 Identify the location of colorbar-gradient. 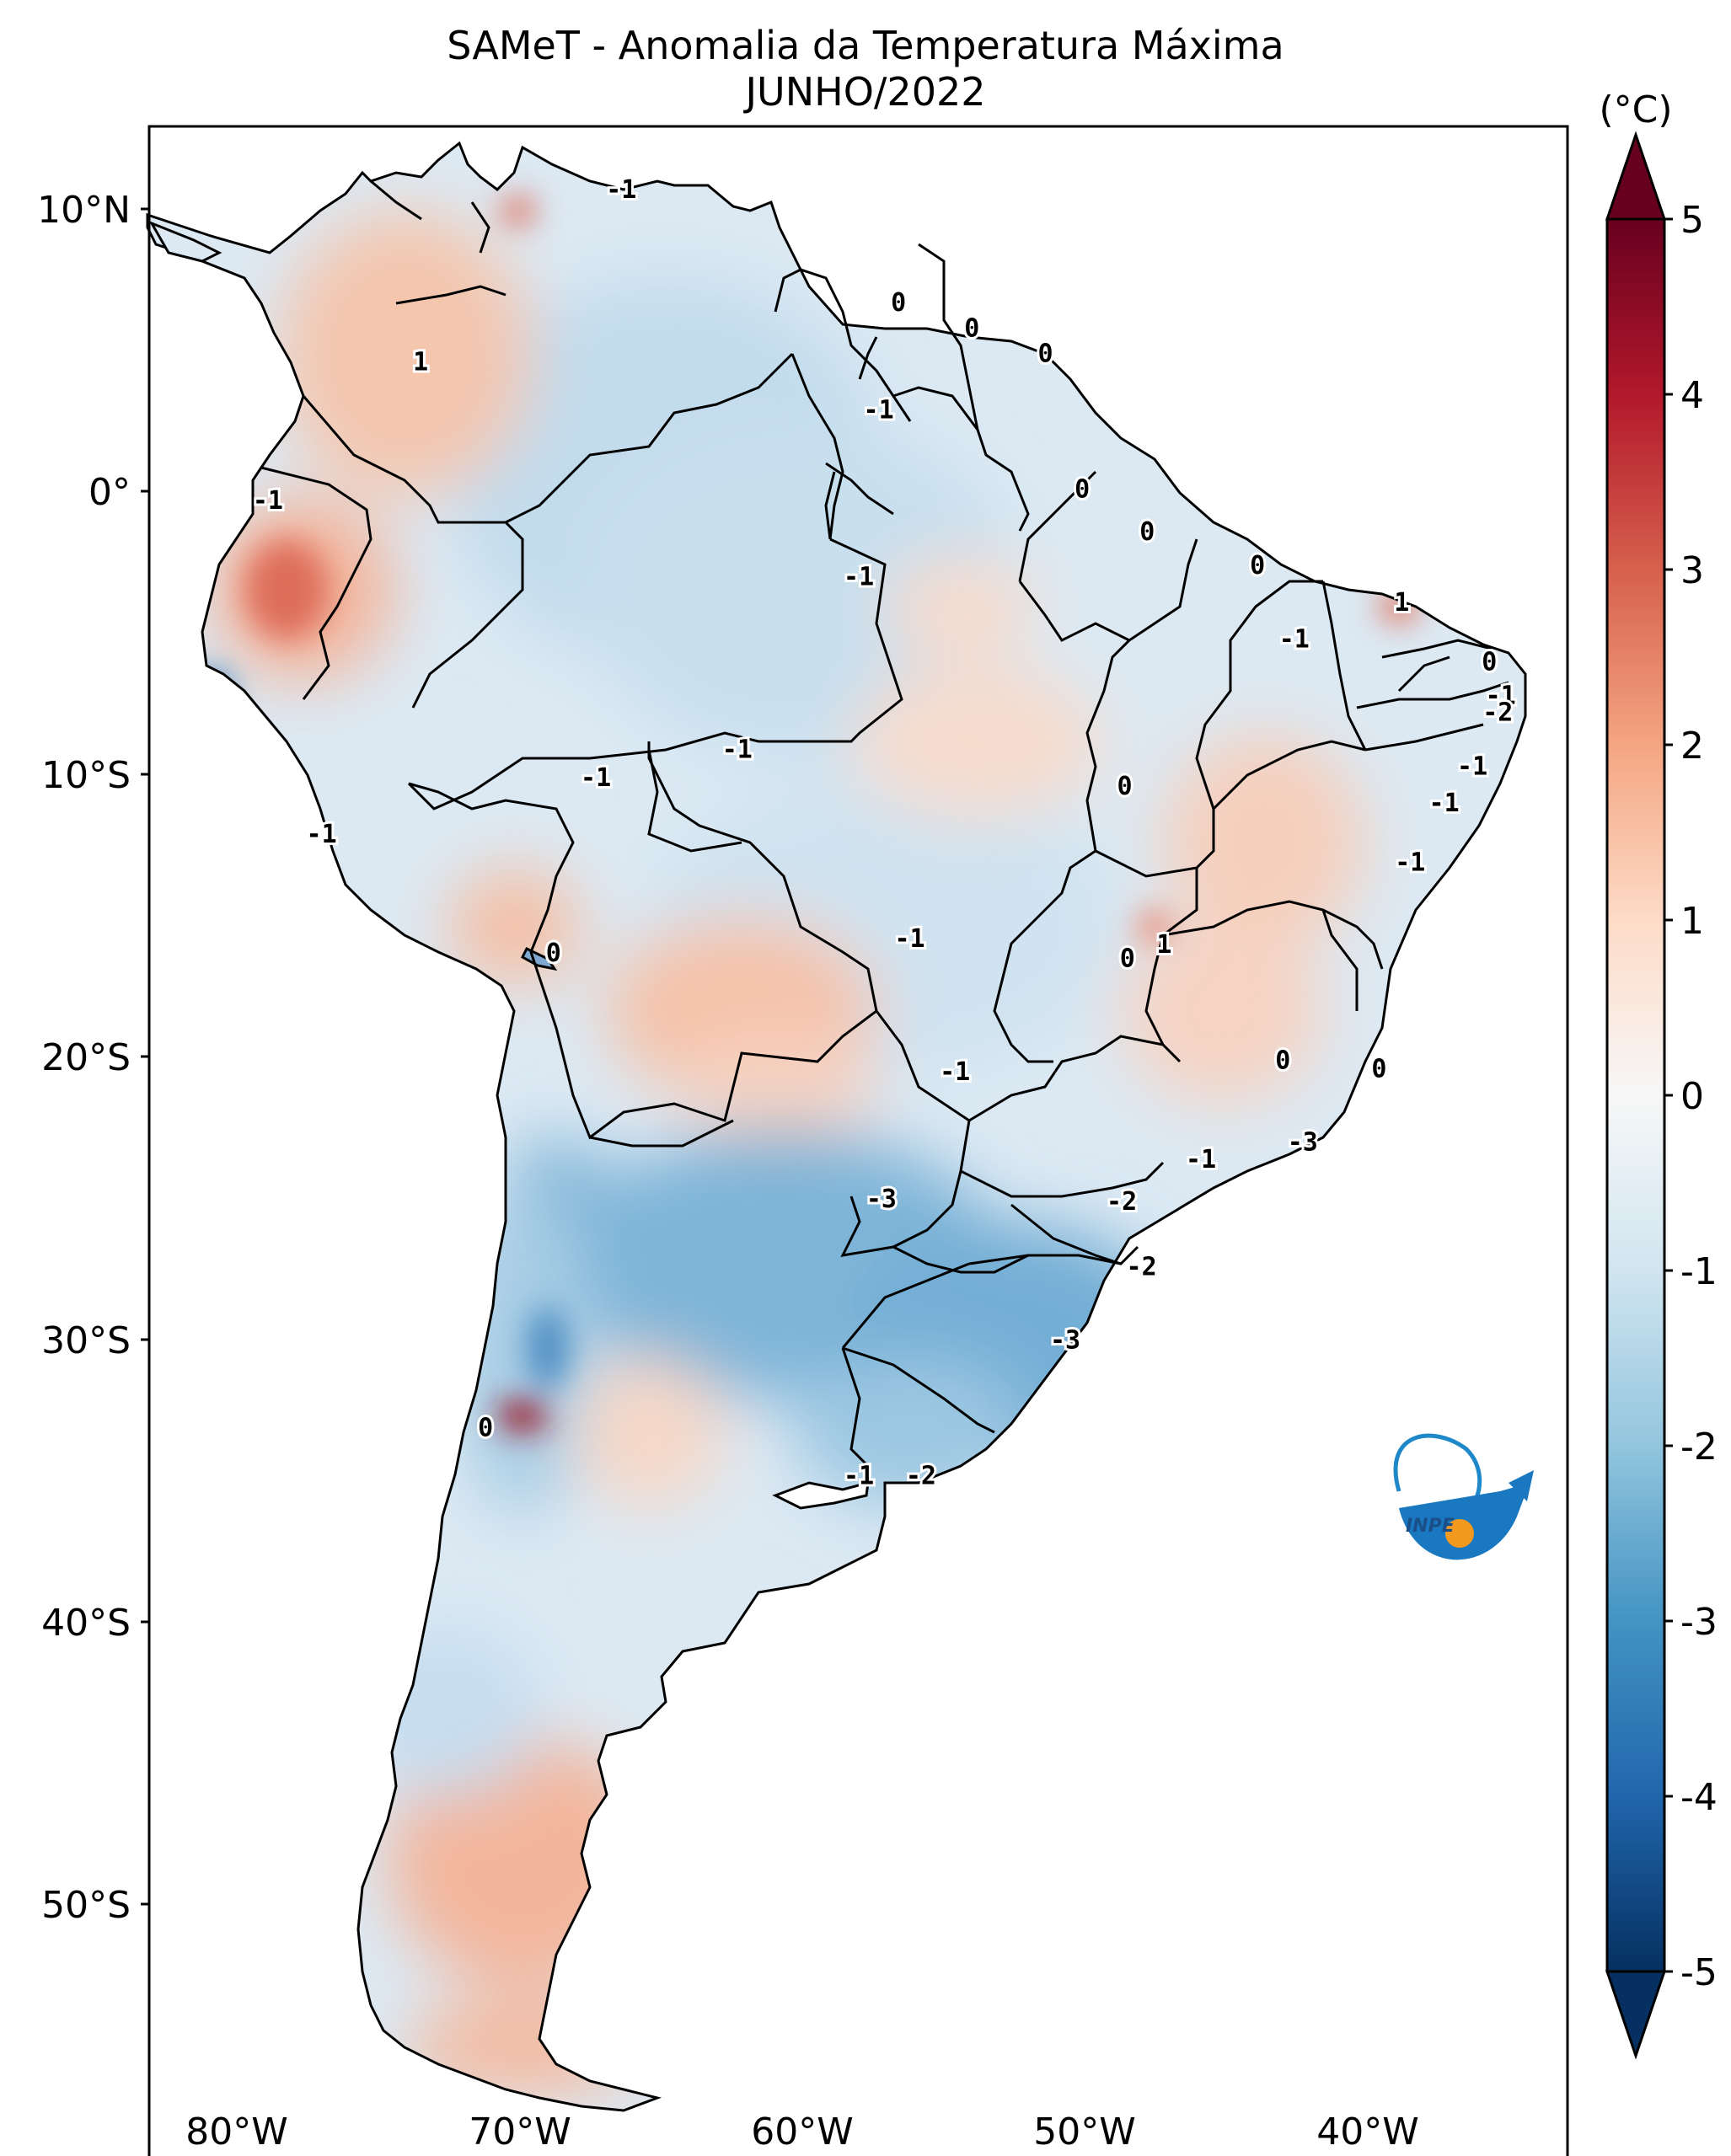
(1635, 1095).